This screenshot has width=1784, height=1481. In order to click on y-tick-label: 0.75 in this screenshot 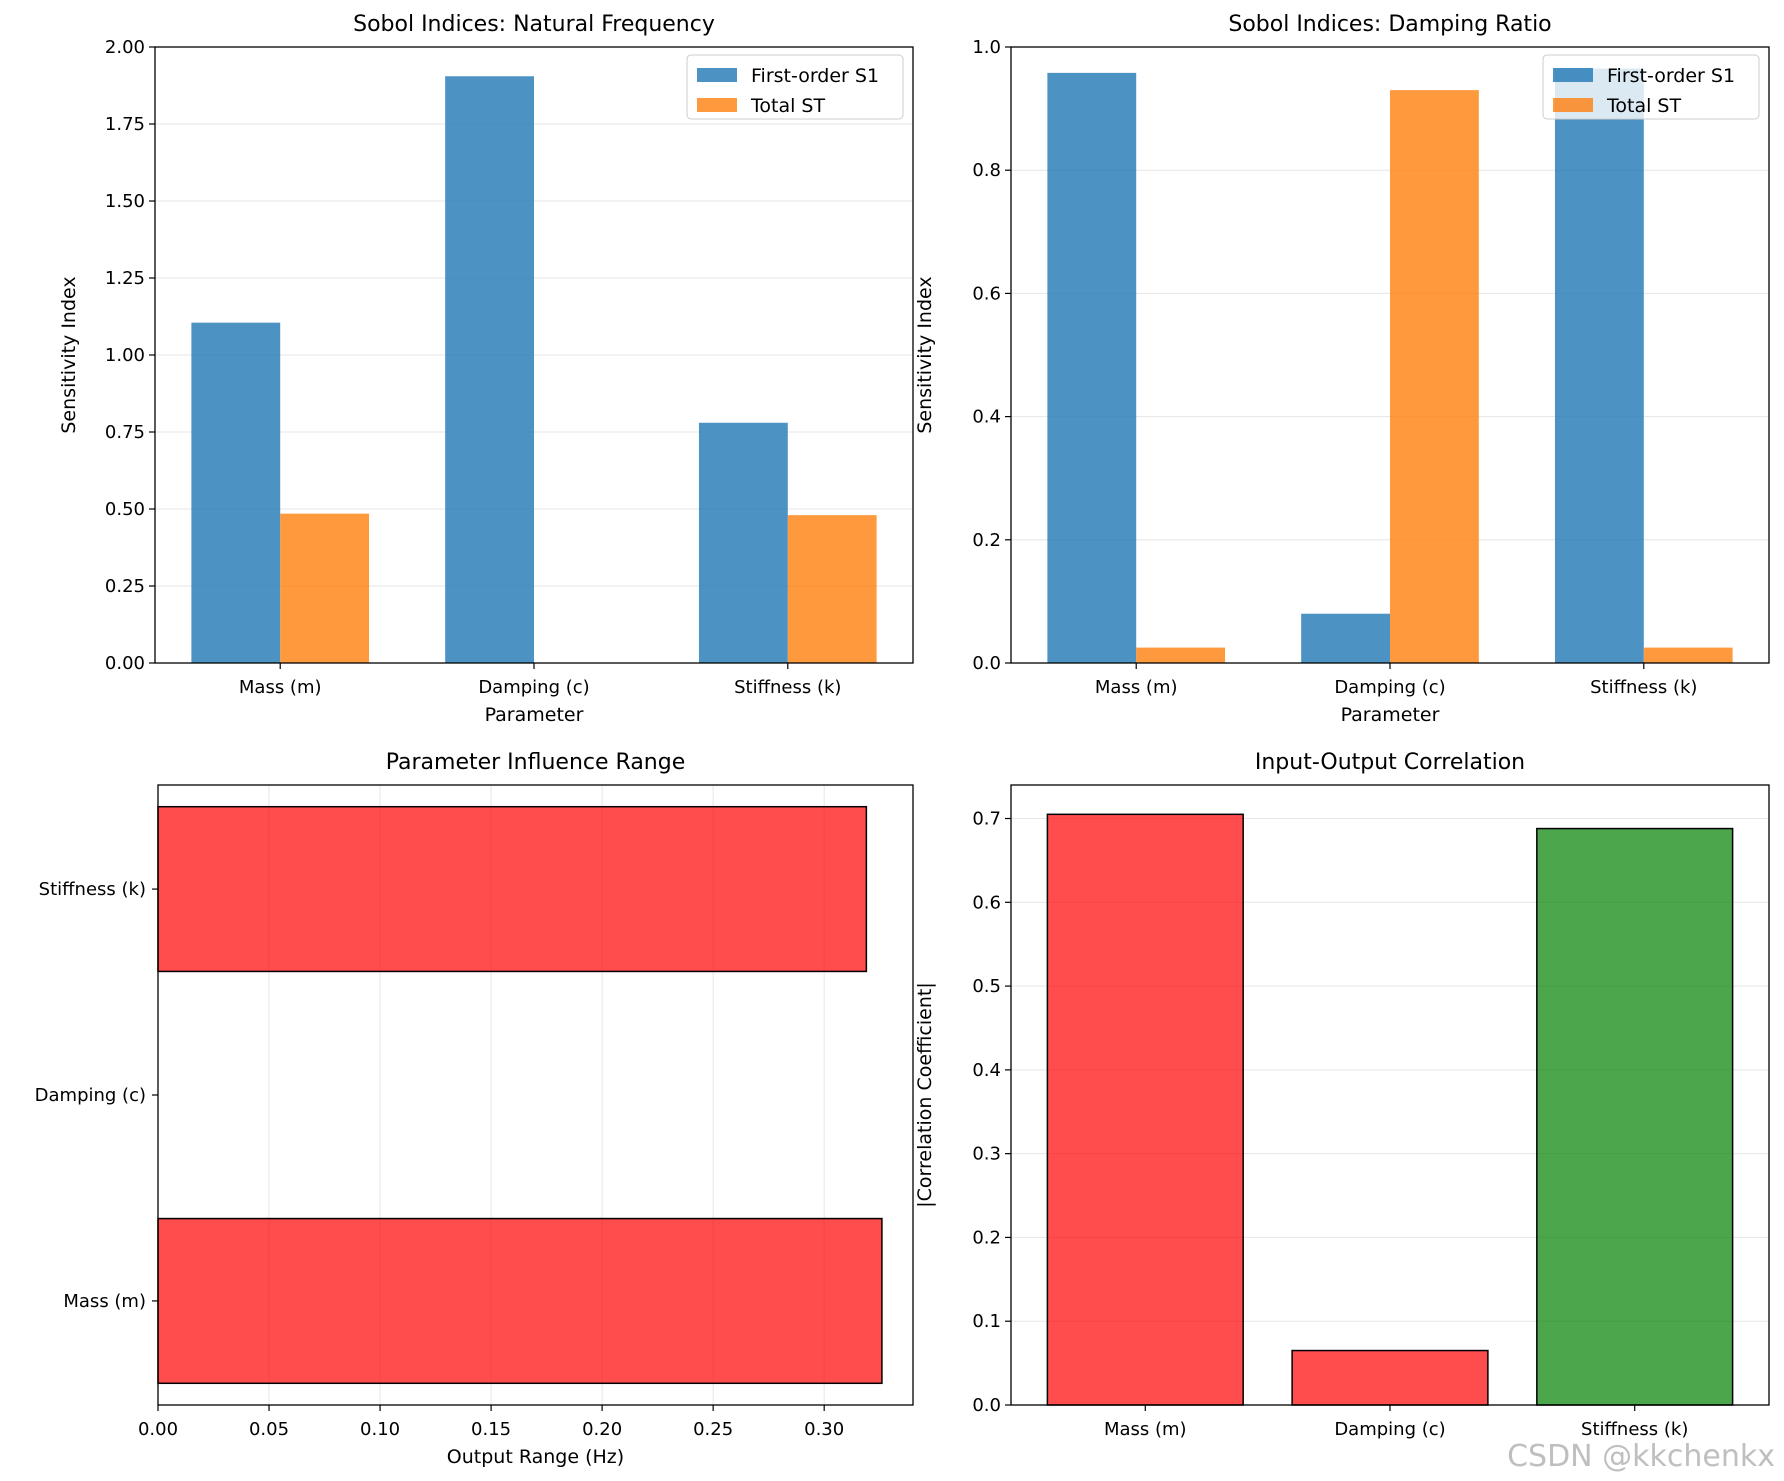, I will do `click(125, 432)`.